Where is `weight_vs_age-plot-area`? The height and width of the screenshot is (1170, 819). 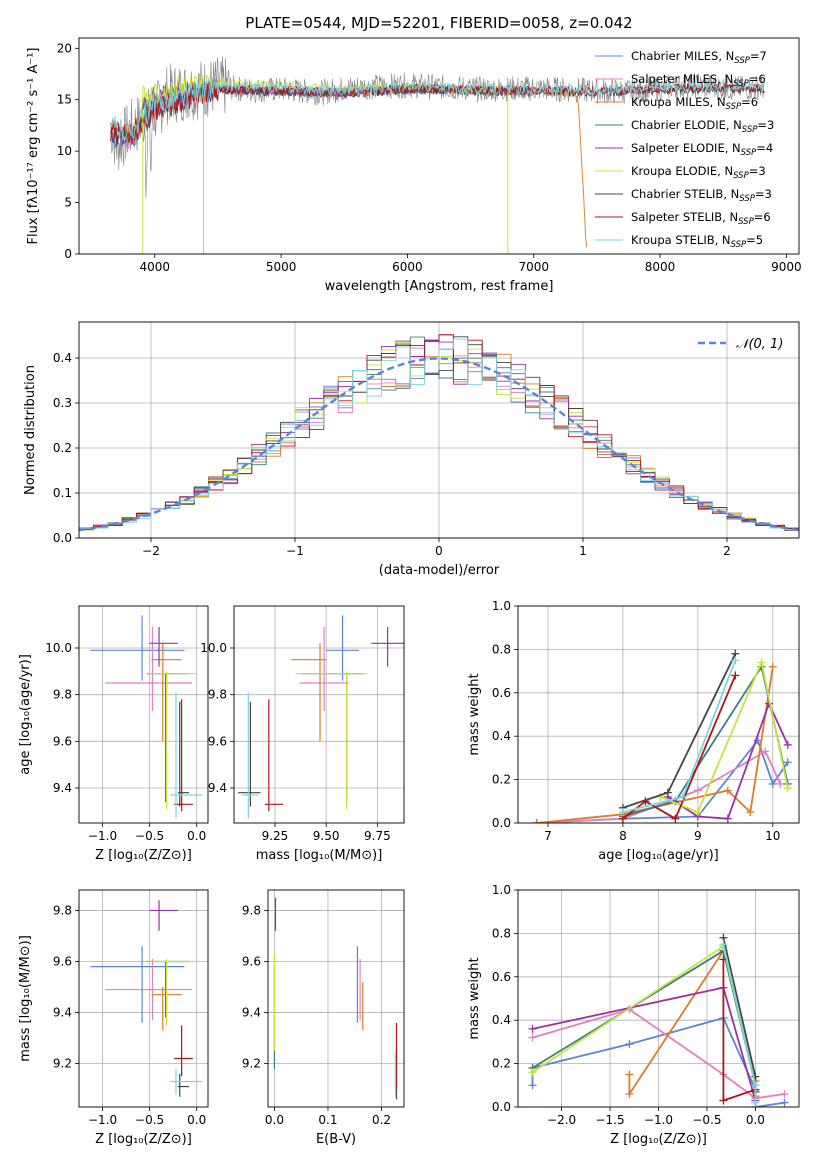 weight_vs_age-plot-area is located at coordinates (662, 736).